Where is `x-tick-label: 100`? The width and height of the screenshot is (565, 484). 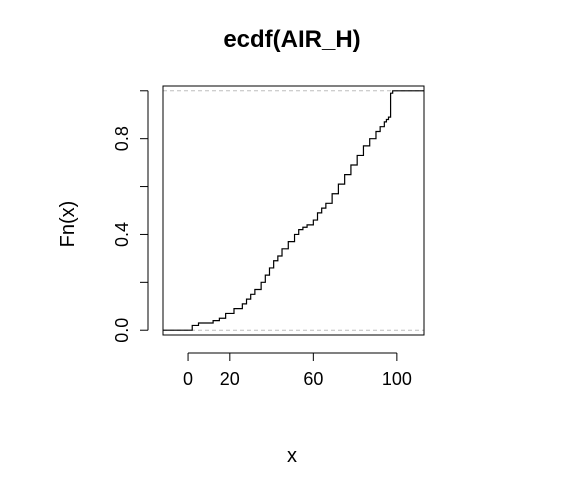 x-tick-label: 100 is located at coordinates (397, 379).